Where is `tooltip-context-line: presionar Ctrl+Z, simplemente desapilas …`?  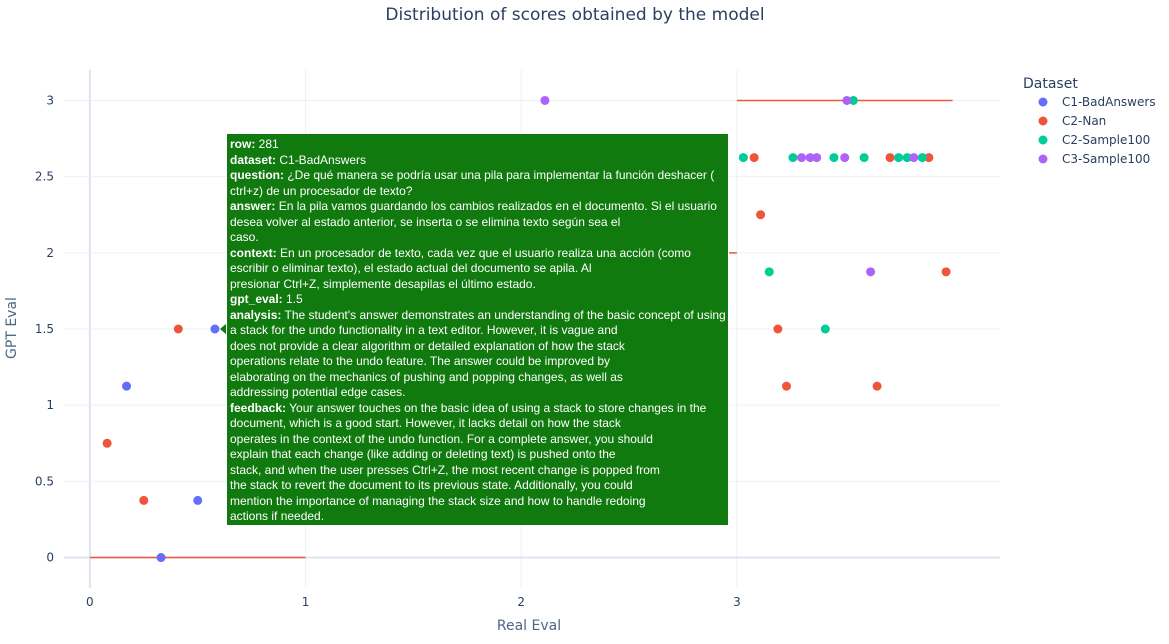
tooltip-context-line: presionar Ctrl+Z, simplemente desapilas … is located at coordinates (383, 283).